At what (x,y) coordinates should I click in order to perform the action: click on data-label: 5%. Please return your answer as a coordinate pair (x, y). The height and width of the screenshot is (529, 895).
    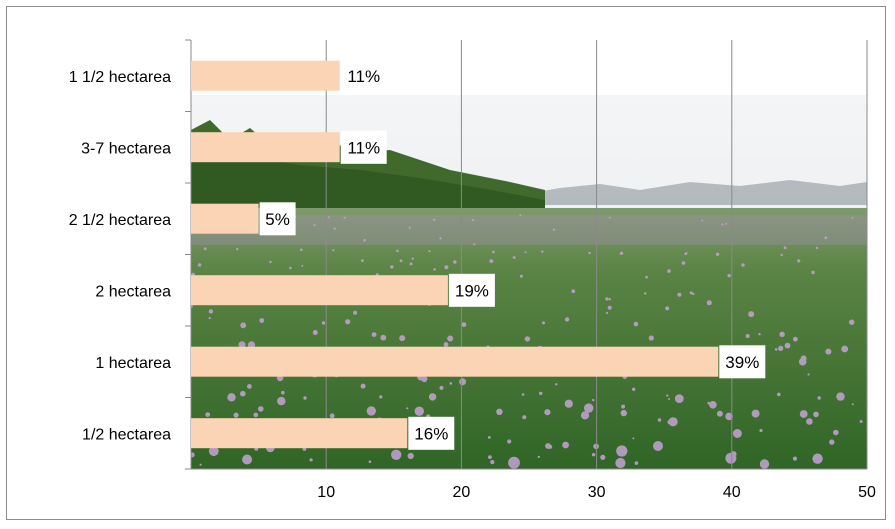
    Looking at the image, I should click on (277, 219).